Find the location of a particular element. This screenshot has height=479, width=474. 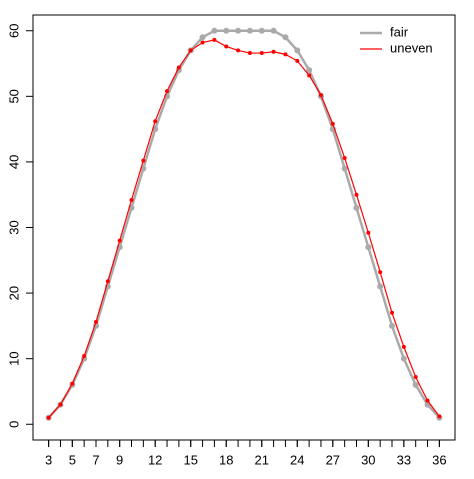

x-tick-label: 21 is located at coordinates (262, 459).